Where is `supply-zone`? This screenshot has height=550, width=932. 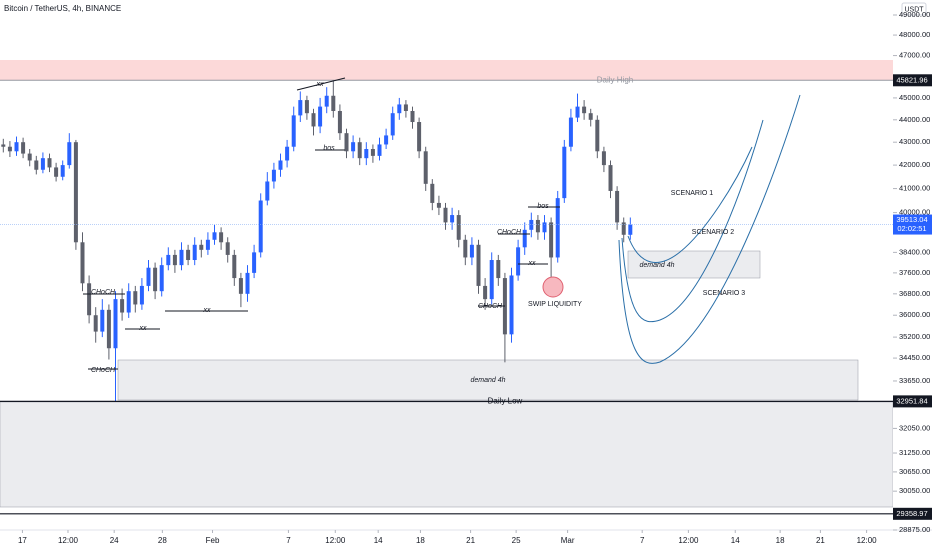
supply-zone is located at coordinates (446, 70).